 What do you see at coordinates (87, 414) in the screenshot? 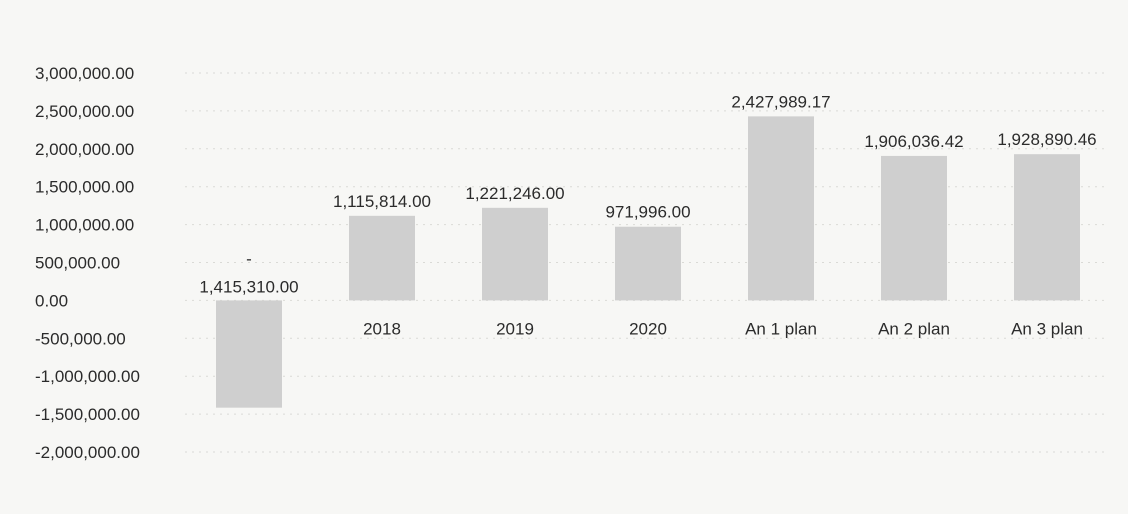
I see `y-tick-label: -1,500,000.00` at bounding box center [87, 414].